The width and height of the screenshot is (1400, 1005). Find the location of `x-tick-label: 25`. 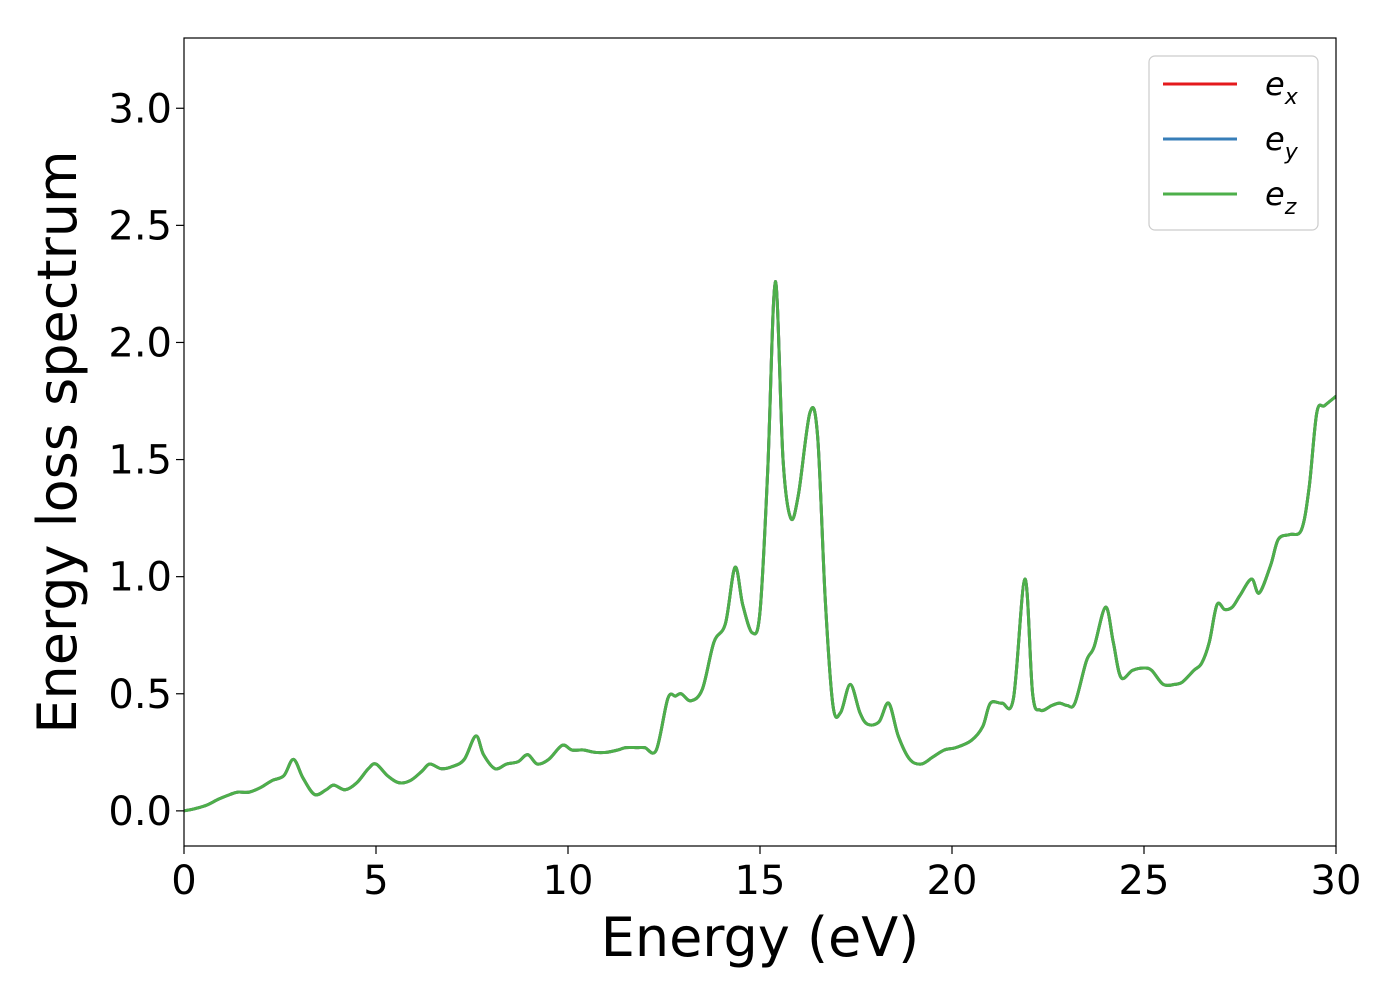

x-tick-label: 25 is located at coordinates (1144, 881).